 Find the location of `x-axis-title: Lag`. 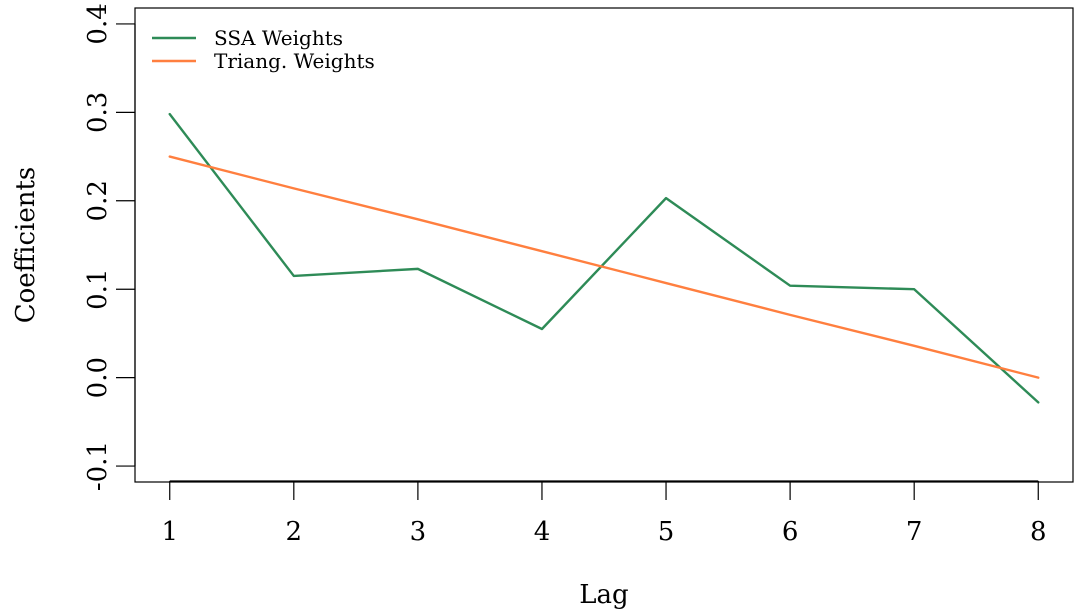

x-axis-title: Lag is located at coordinates (603, 595).